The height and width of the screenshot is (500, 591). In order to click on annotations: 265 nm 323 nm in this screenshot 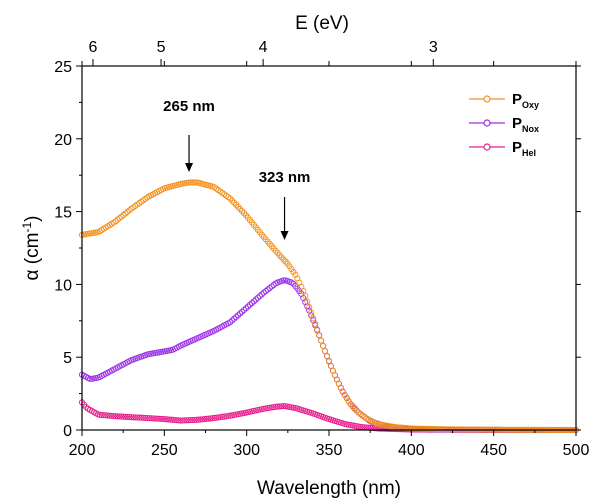, I will do `click(236, 169)`.